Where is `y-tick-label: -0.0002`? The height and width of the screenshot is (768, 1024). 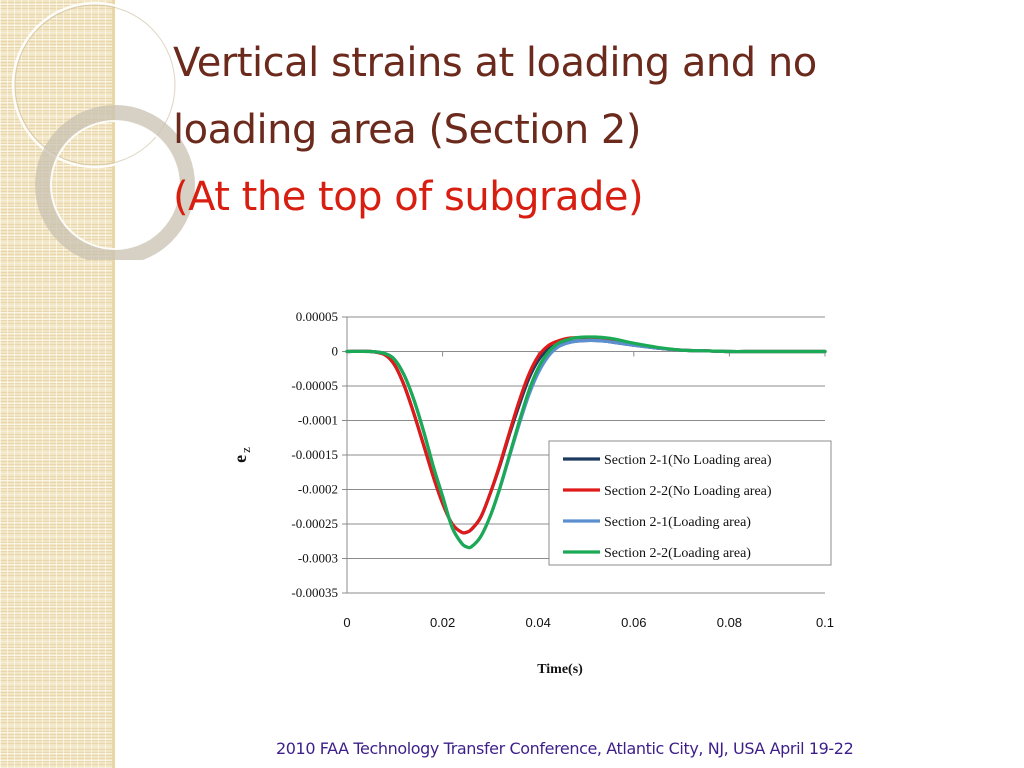
y-tick-label: -0.0002 is located at coordinates (318, 489).